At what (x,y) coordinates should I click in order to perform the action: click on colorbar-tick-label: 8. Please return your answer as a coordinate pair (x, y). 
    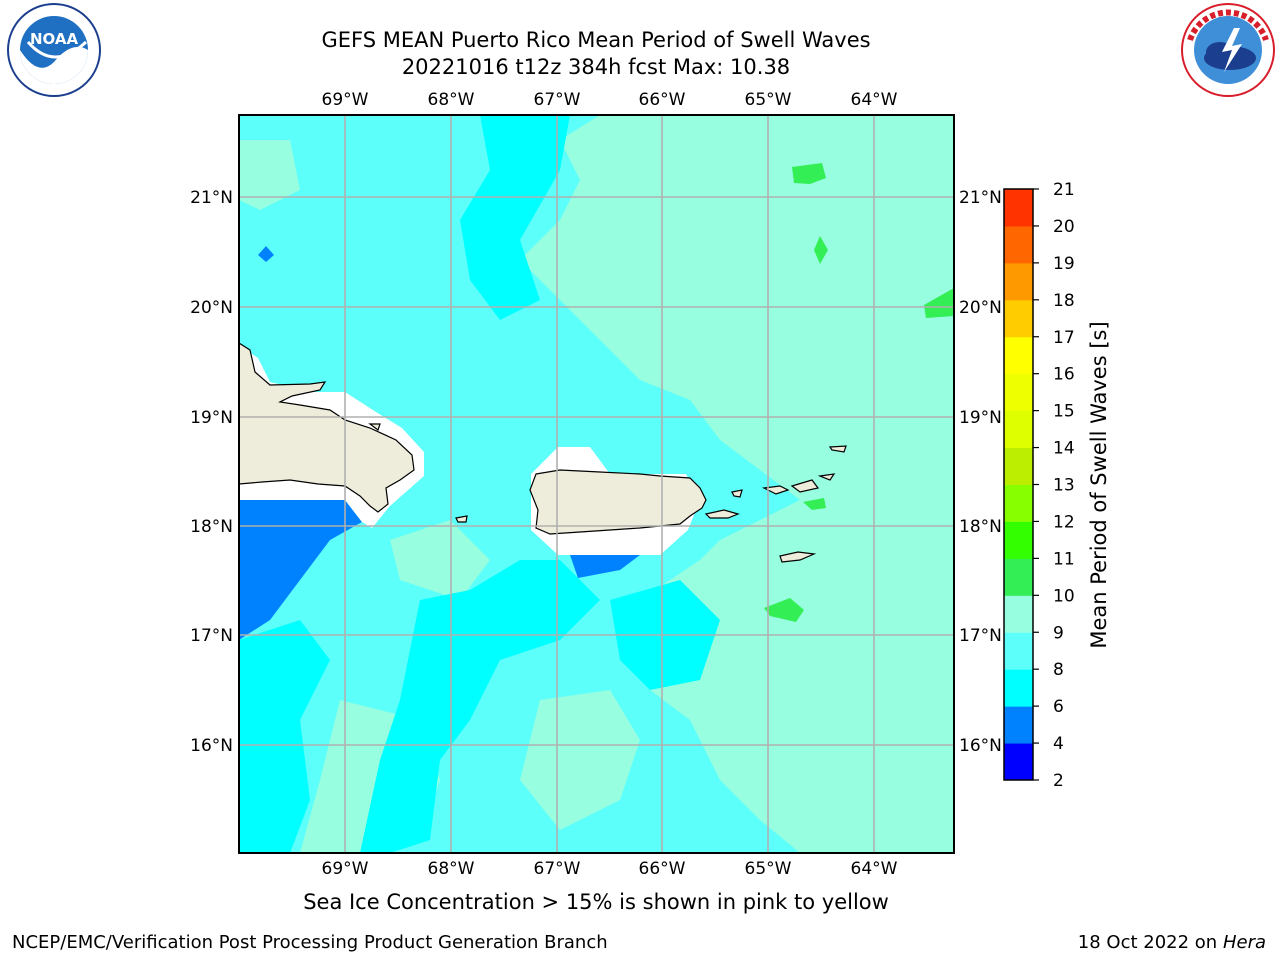
    Looking at the image, I should click on (1058, 670).